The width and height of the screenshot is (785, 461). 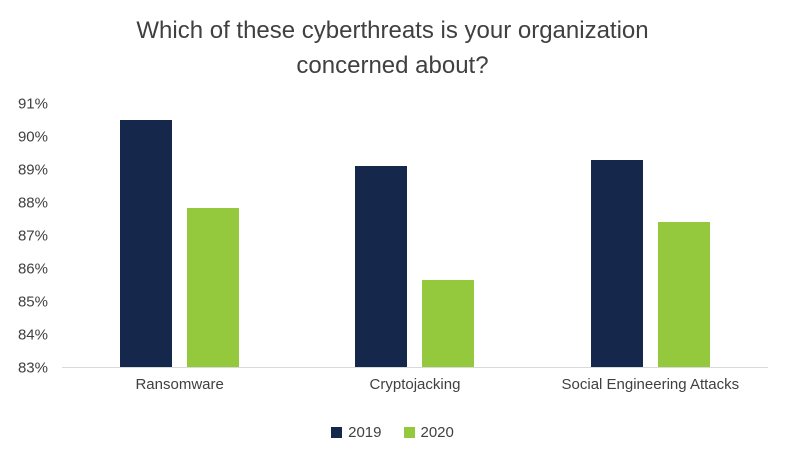 I want to click on x-axis-label: Cryptojacking, so click(x=415, y=384).